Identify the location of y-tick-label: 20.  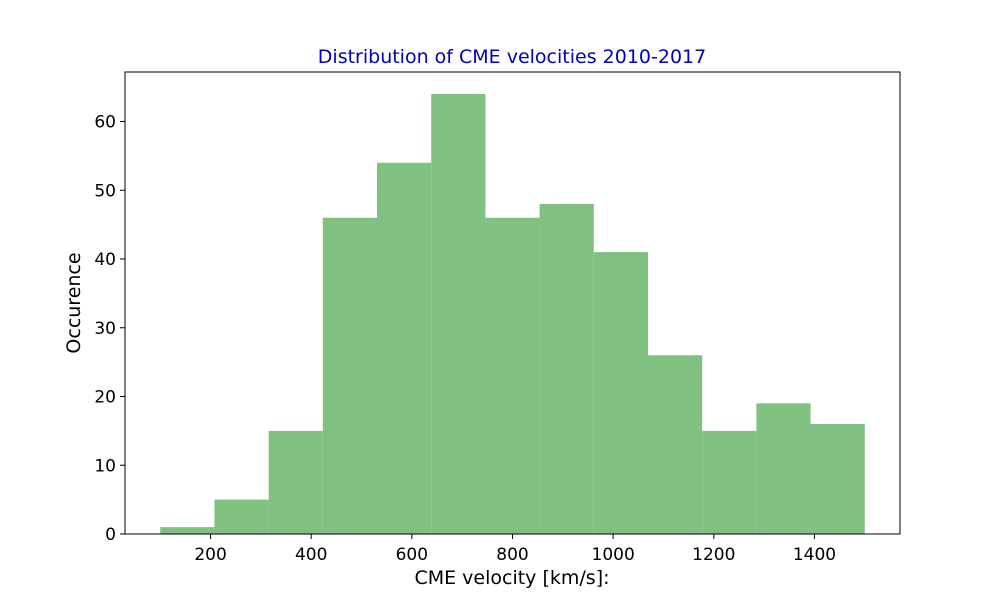
(105, 398).